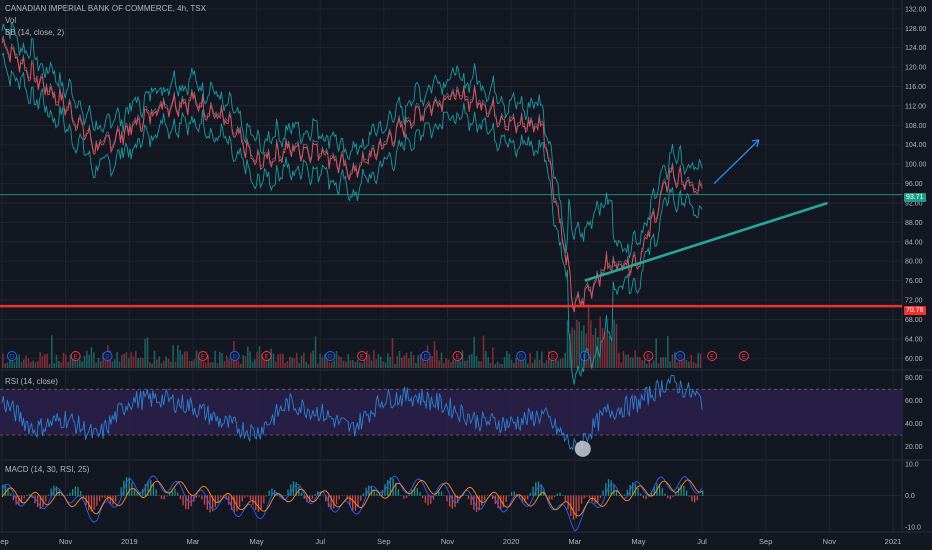 Image resolution: width=932 pixels, height=550 pixels. I want to click on rsi-panel, so click(451, 415).